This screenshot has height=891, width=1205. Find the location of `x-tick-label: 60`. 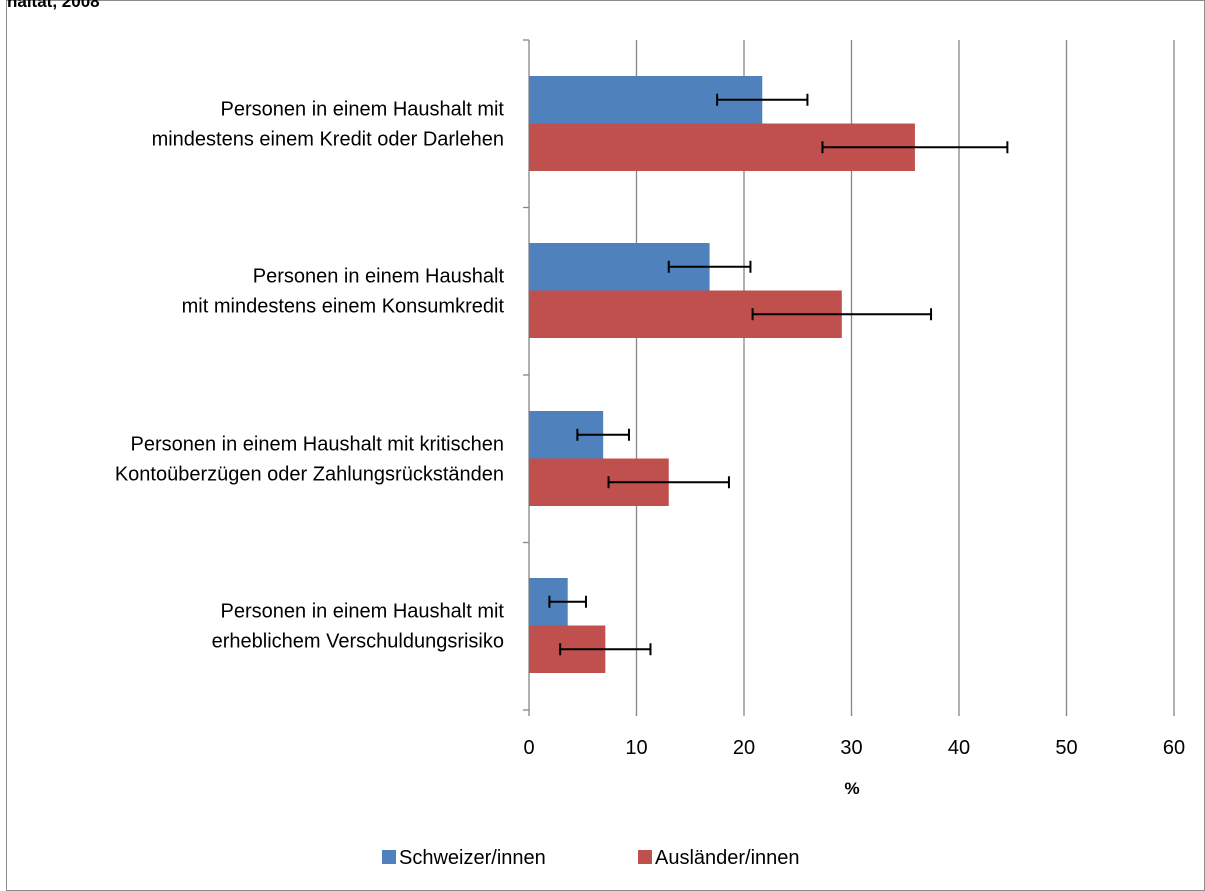

x-tick-label: 60 is located at coordinates (1174, 748).